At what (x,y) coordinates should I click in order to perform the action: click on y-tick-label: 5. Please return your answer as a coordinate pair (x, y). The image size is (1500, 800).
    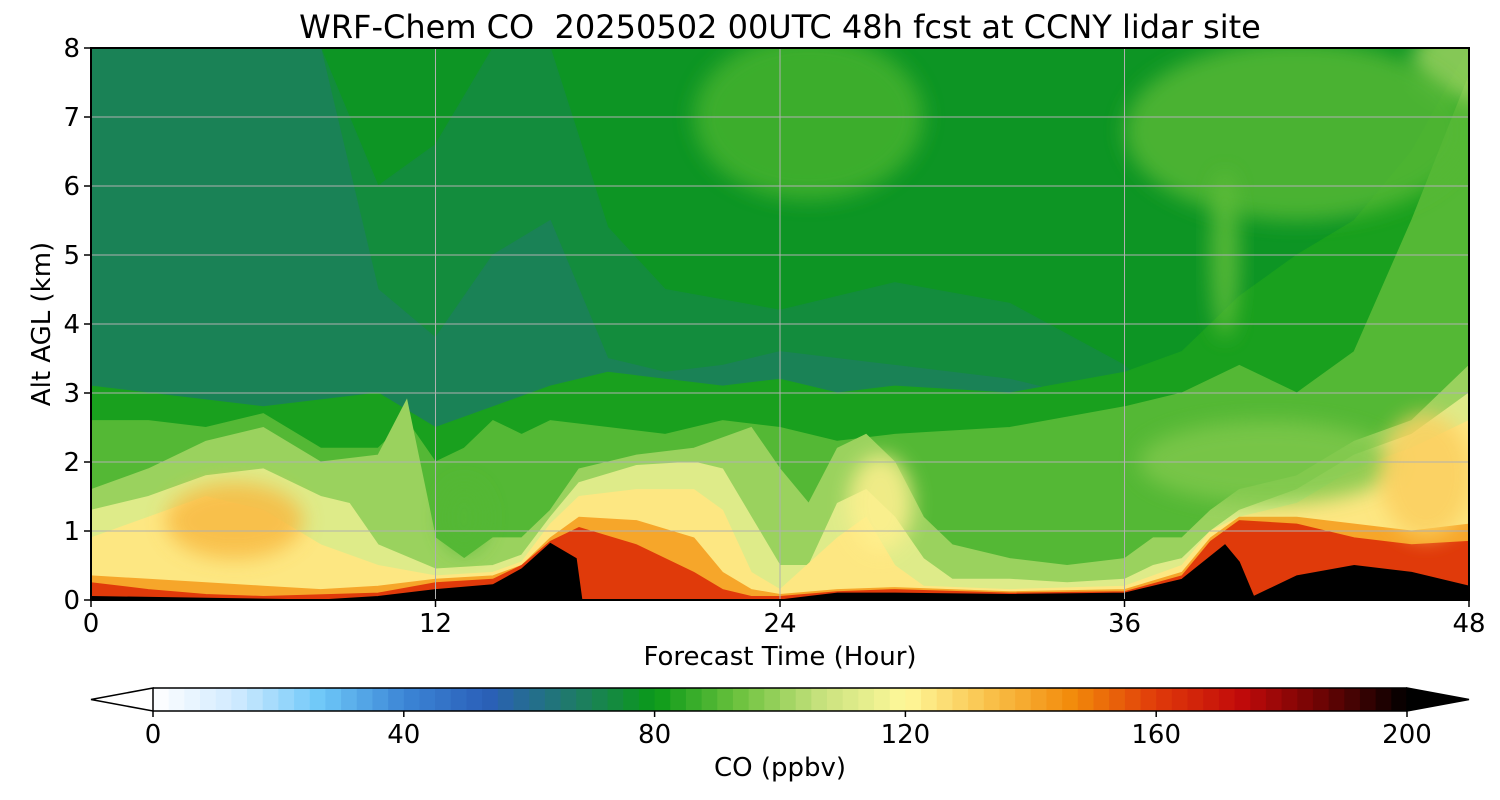
    Looking at the image, I should click on (71, 256).